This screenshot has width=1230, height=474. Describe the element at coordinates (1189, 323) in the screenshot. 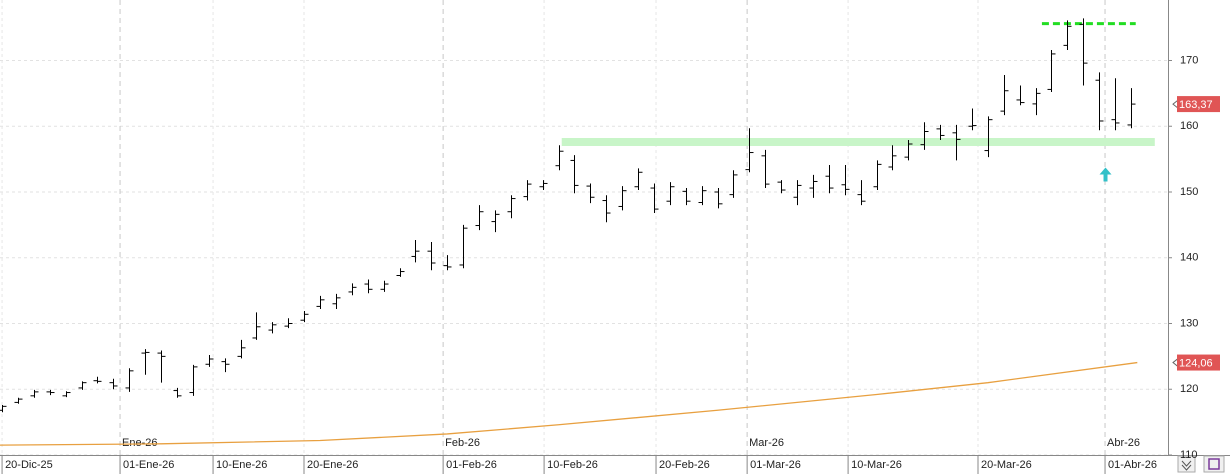

I see `y-tick-label: 130` at that location.